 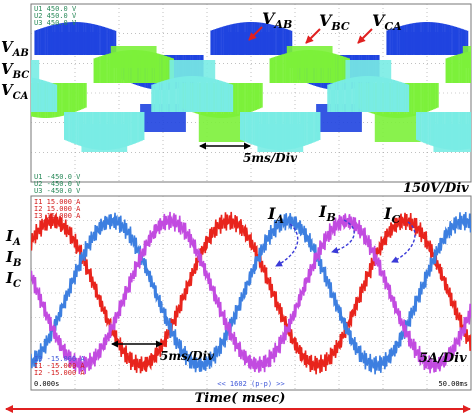 I want to click on voltage-readouts-bottom: U1 -450.0 V U2 -450.0 V U3 -450.0 V, so click(x=57, y=184).